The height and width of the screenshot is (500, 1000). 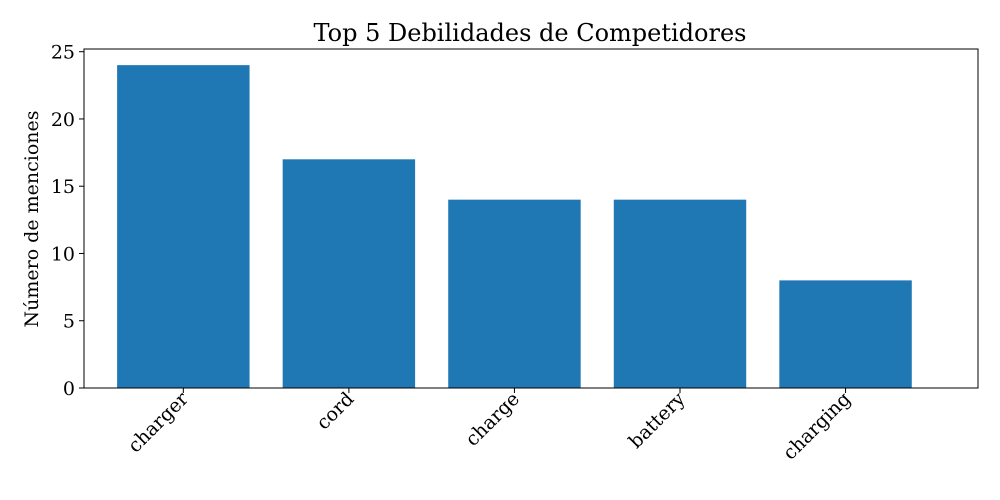 What do you see at coordinates (514, 293) in the screenshot?
I see `bar-charge` at bounding box center [514, 293].